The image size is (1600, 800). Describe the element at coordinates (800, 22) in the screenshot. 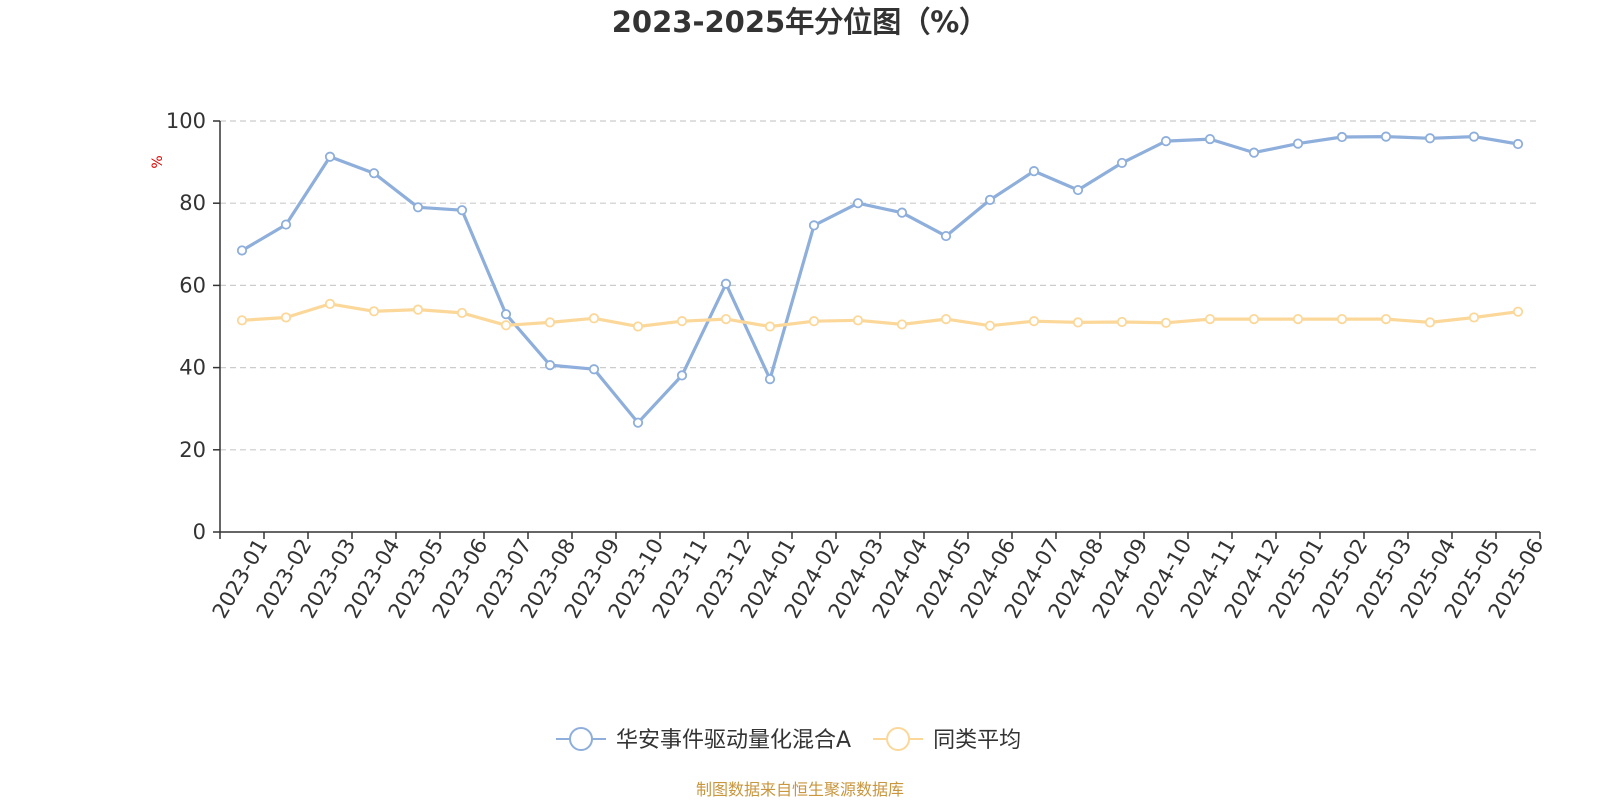

I see `chart-title: 2023-2025年分位图（%）` at that location.